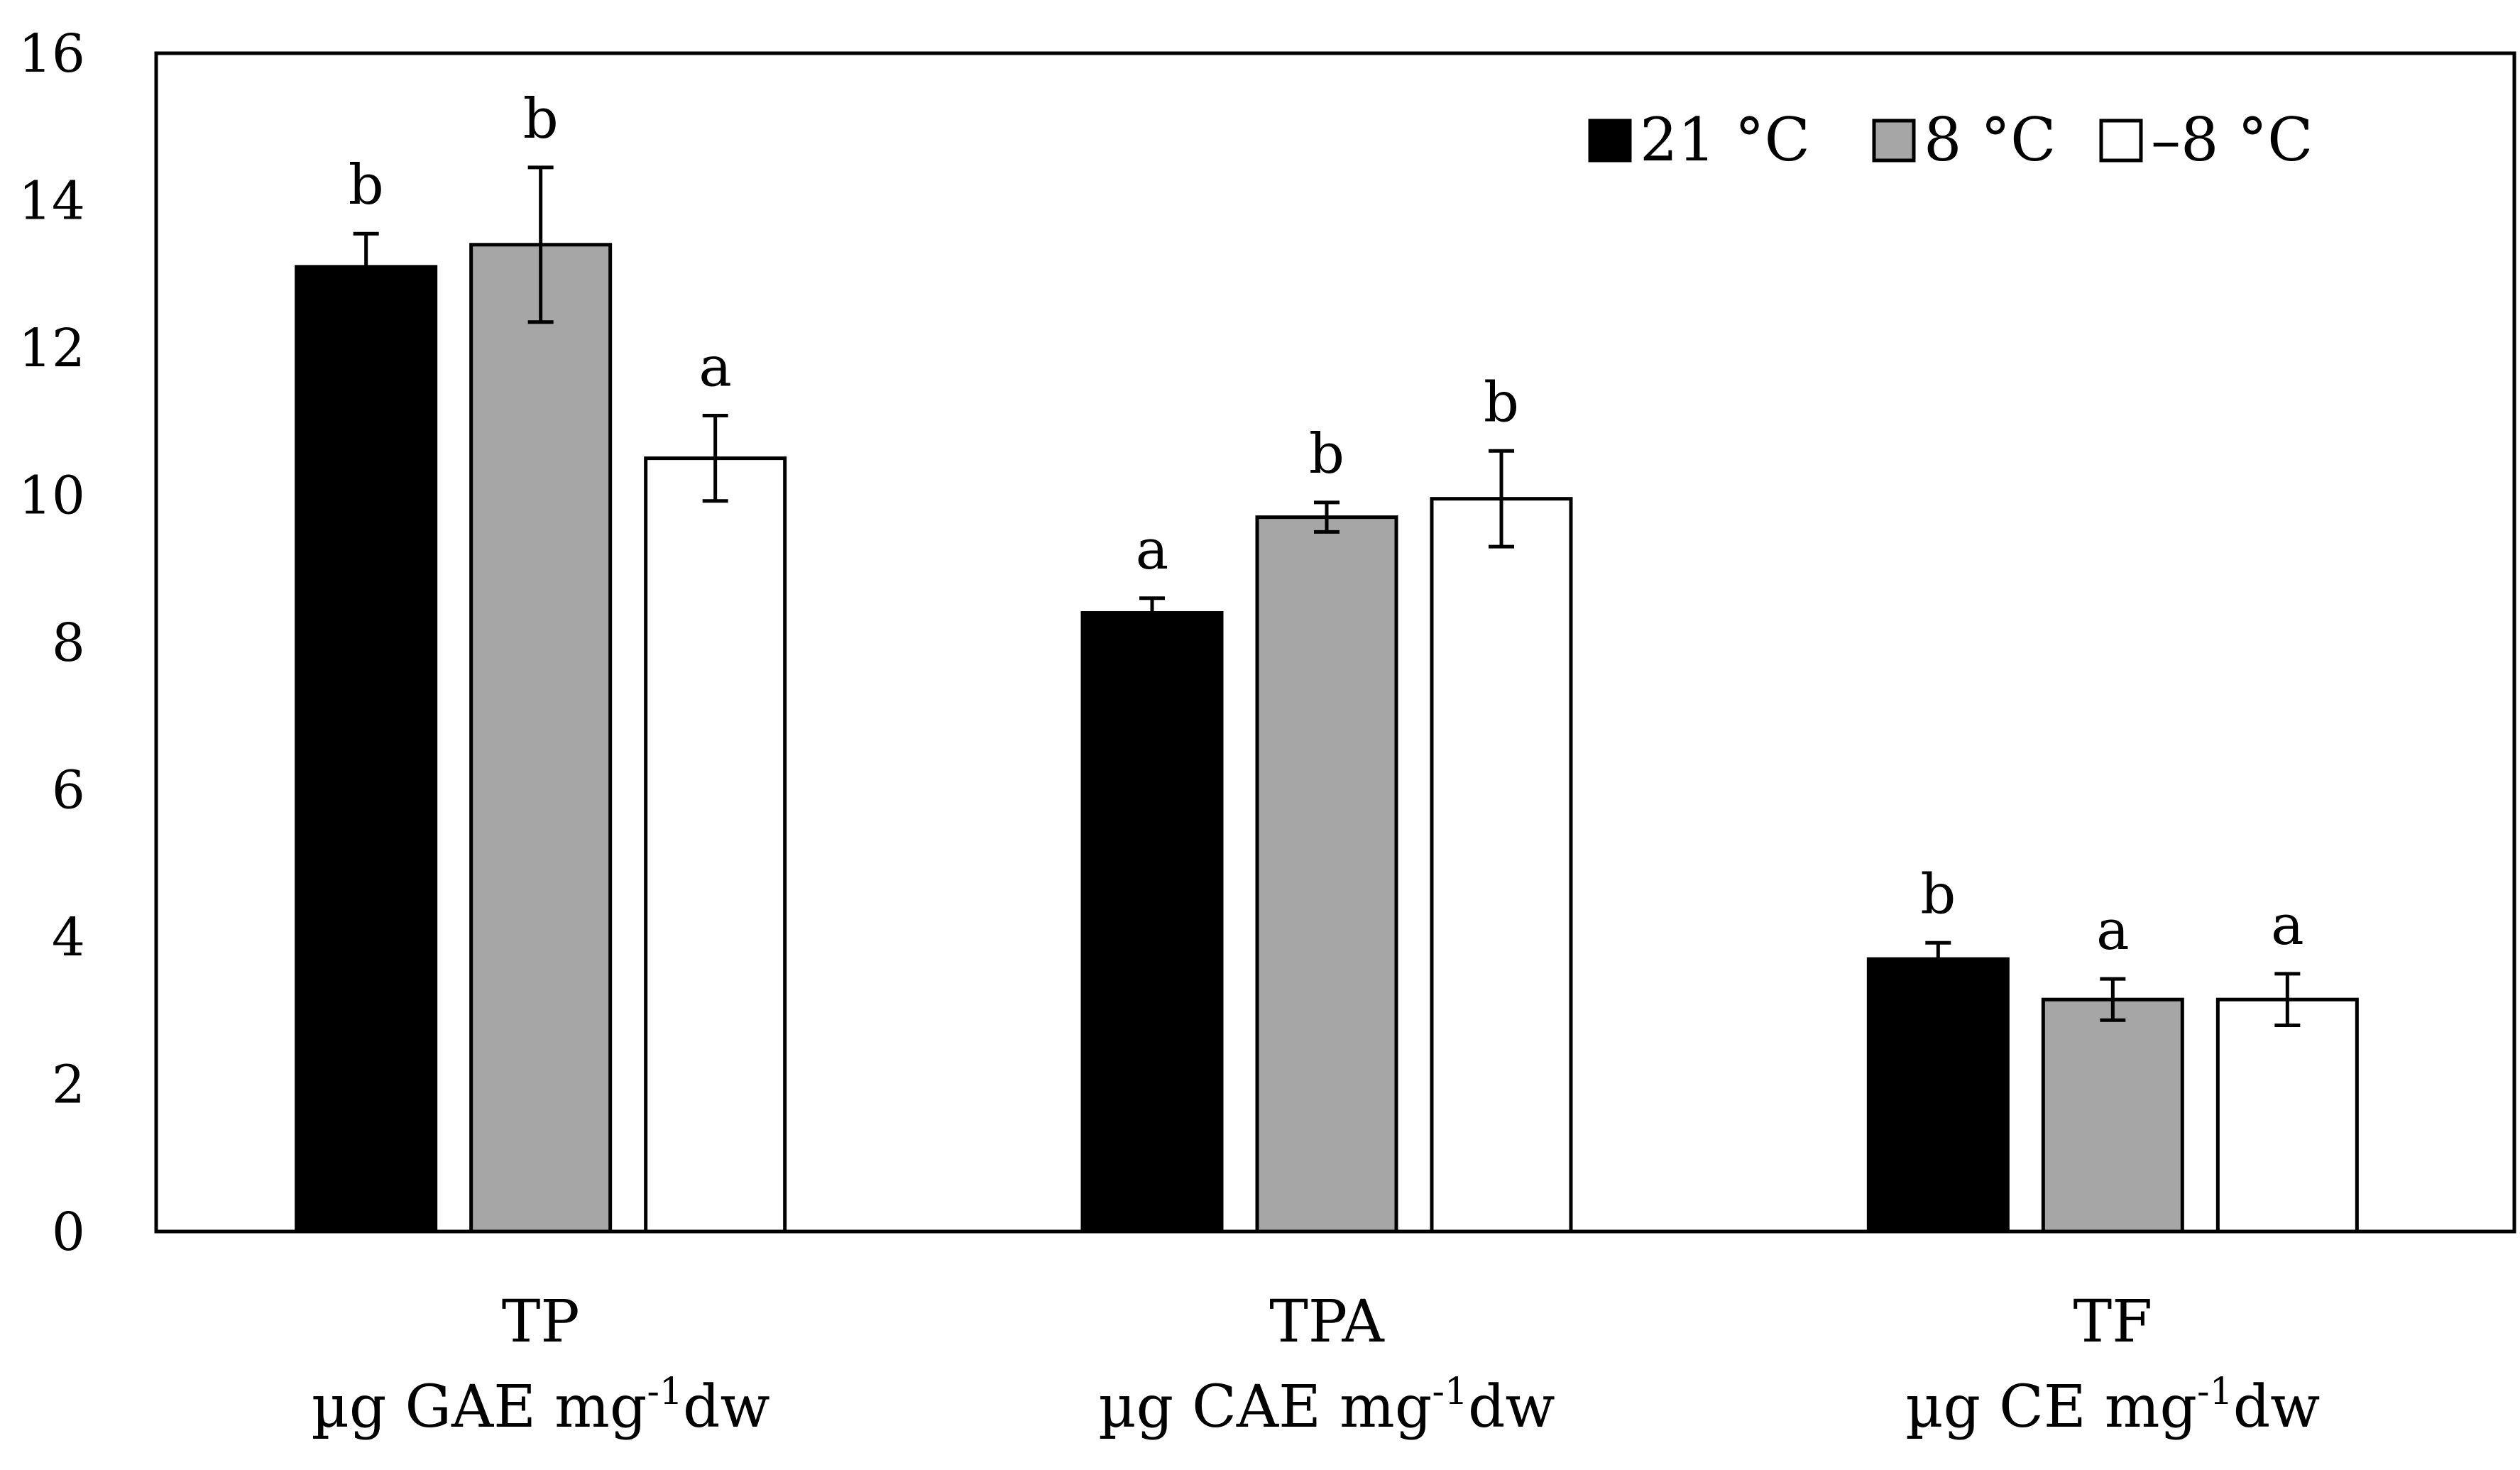 The height and width of the screenshot is (1470, 2520). Describe the element at coordinates (52, 201) in the screenshot. I see `y-tick-label: 14` at that location.